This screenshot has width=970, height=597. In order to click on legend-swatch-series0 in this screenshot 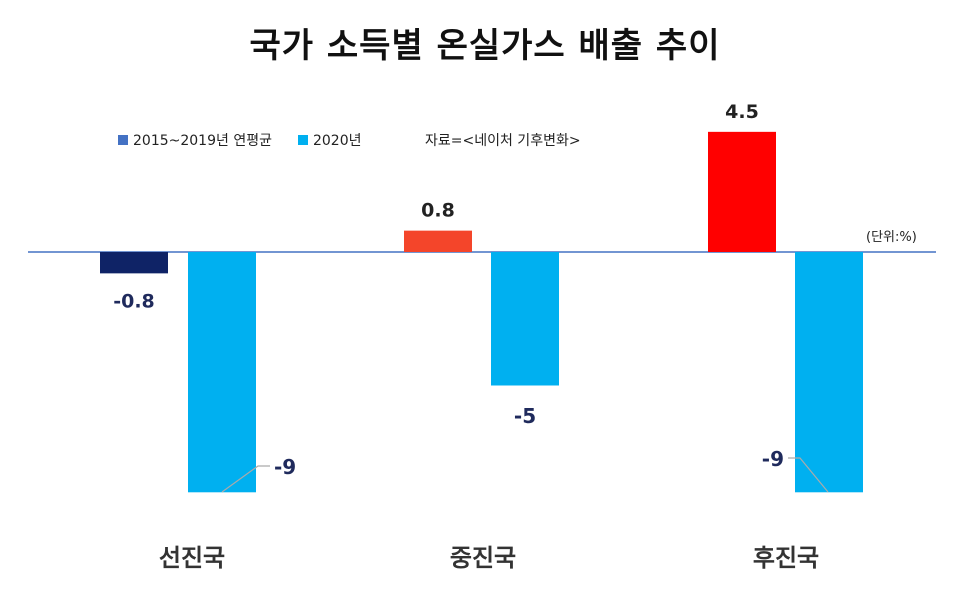, I will do `click(123, 140)`.